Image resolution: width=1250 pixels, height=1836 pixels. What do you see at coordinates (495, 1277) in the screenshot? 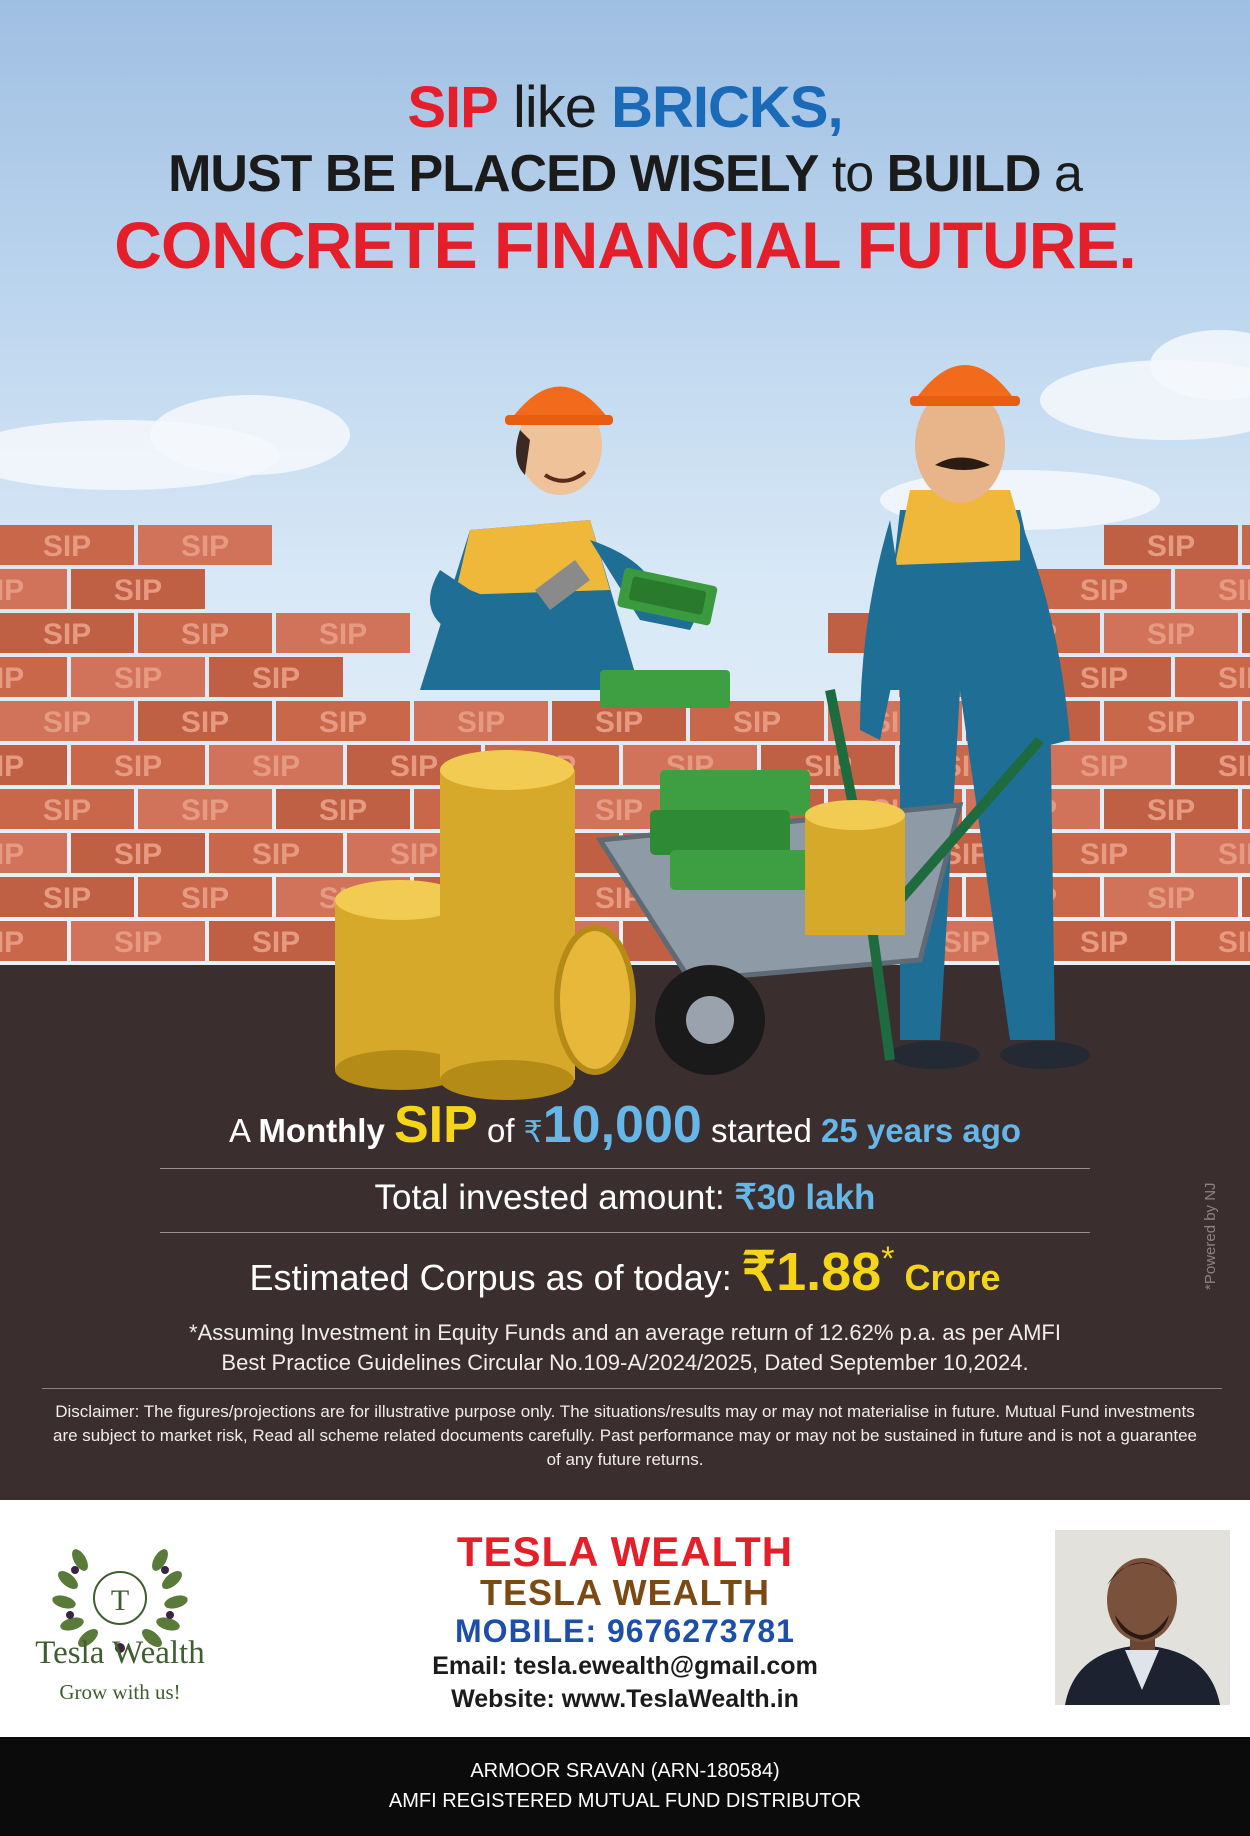
I see `corpus-label: Estimated Corpus as of today:` at bounding box center [495, 1277].